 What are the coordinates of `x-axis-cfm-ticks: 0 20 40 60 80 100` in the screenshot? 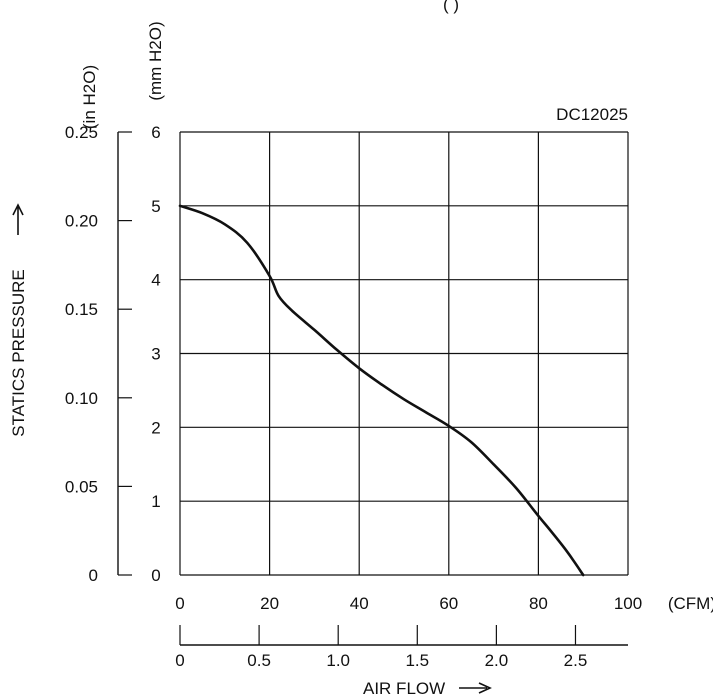 It's located at (408, 603).